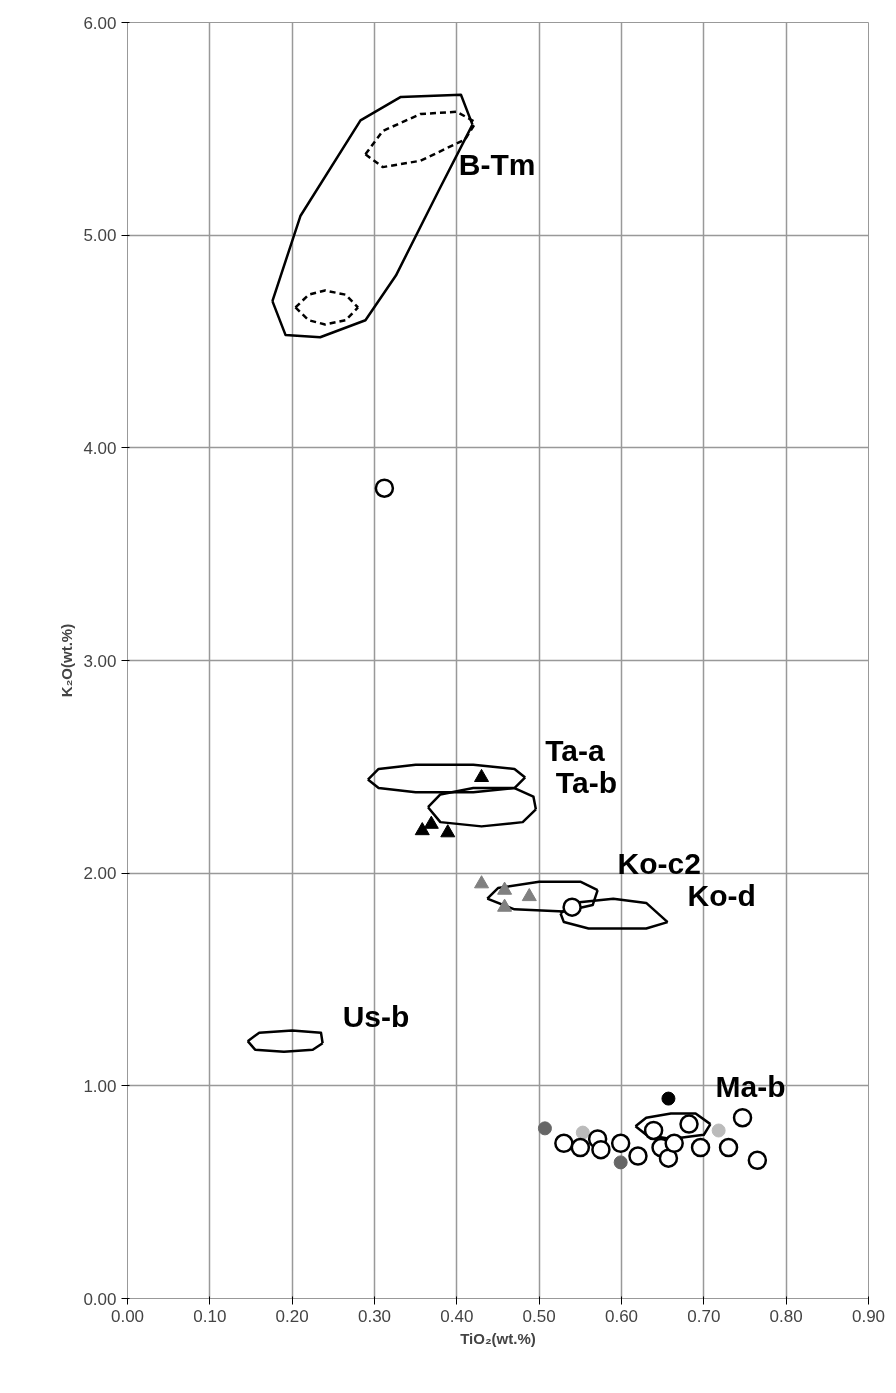 The height and width of the screenshot is (1393, 896). Describe the element at coordinates (621, 1316) in the screenshot. I see `x-tick-label: 0.60` at that location.